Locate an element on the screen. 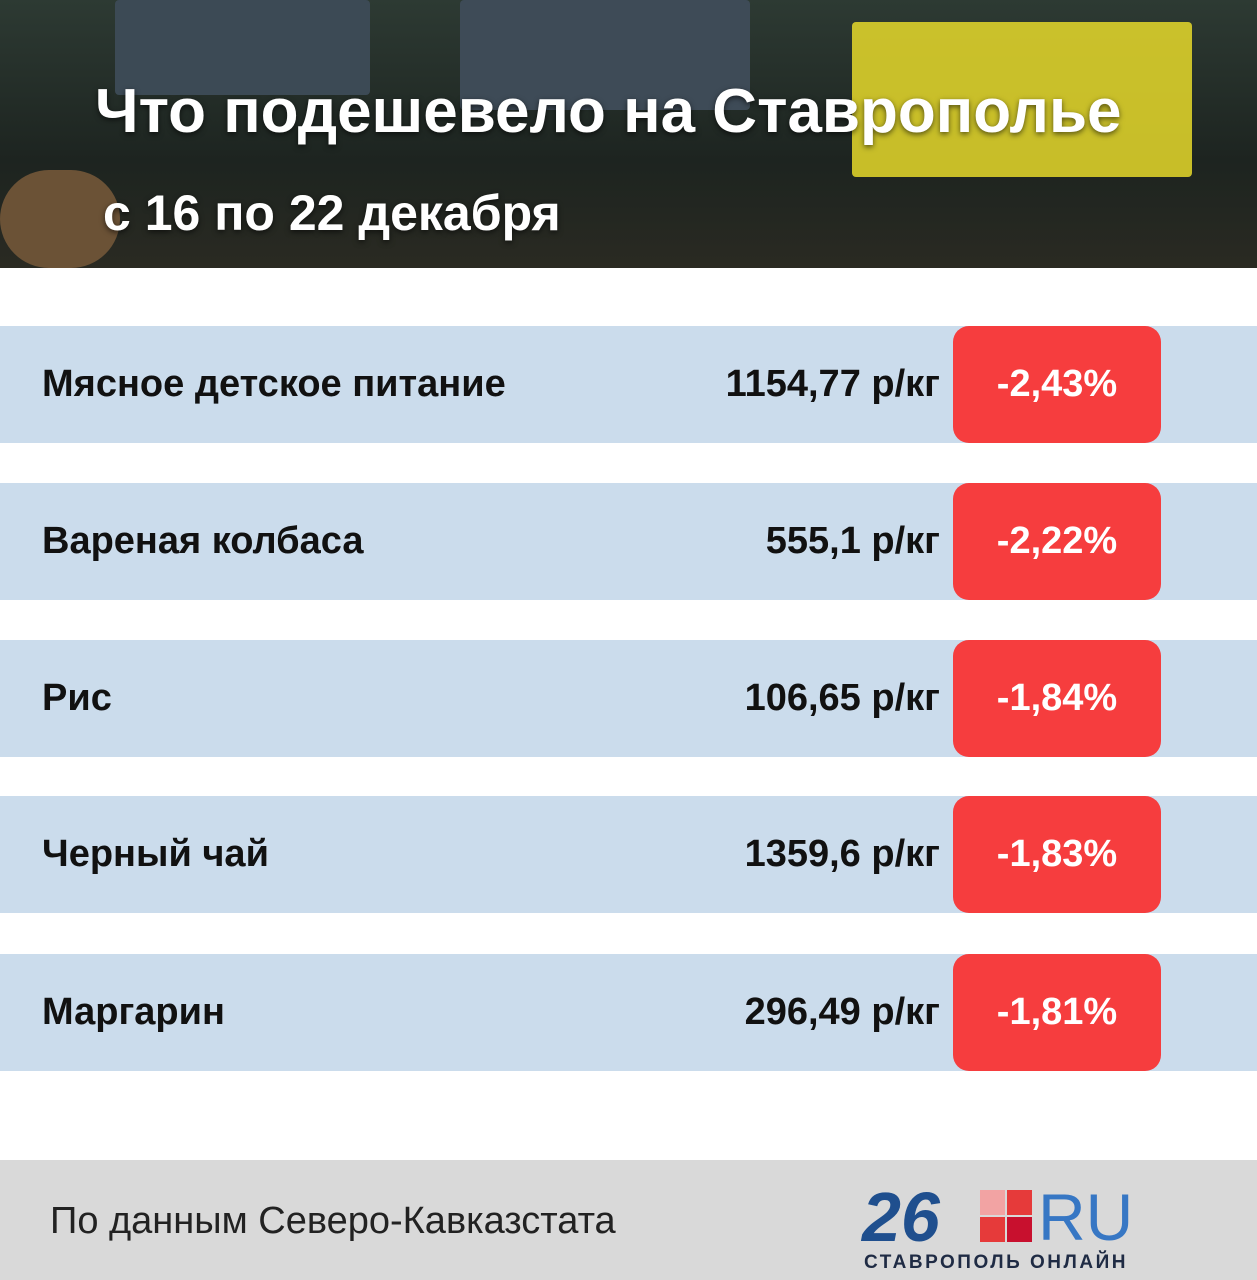  product-name: Черный чай is located at coordinates (155, 854).